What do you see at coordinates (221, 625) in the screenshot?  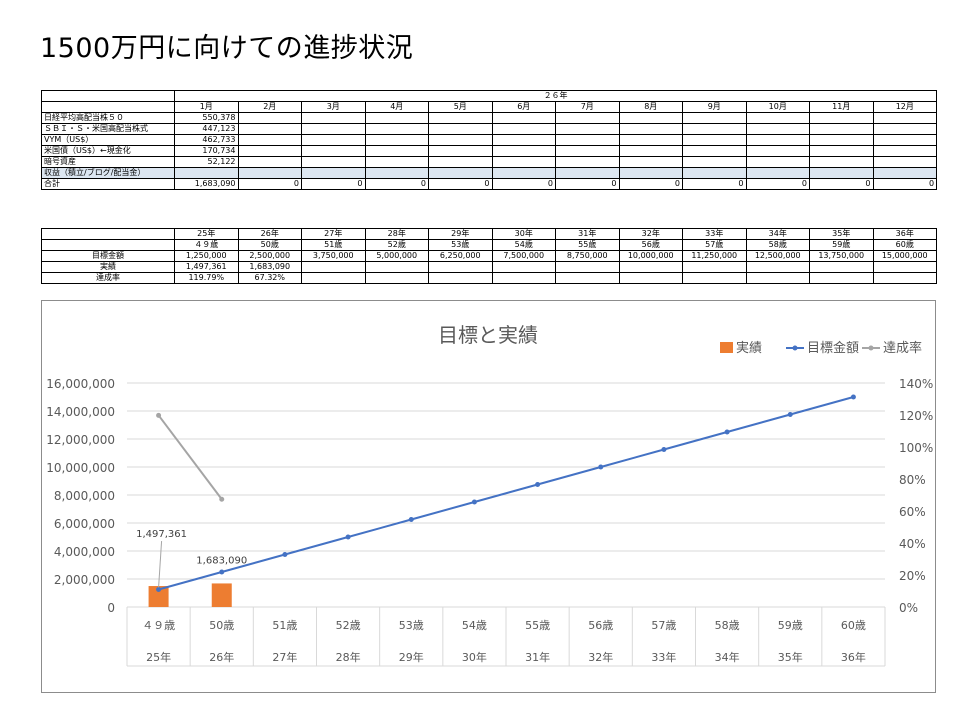 I see `x-tick-label-age: 50歳` at bounding box center [221, 625].